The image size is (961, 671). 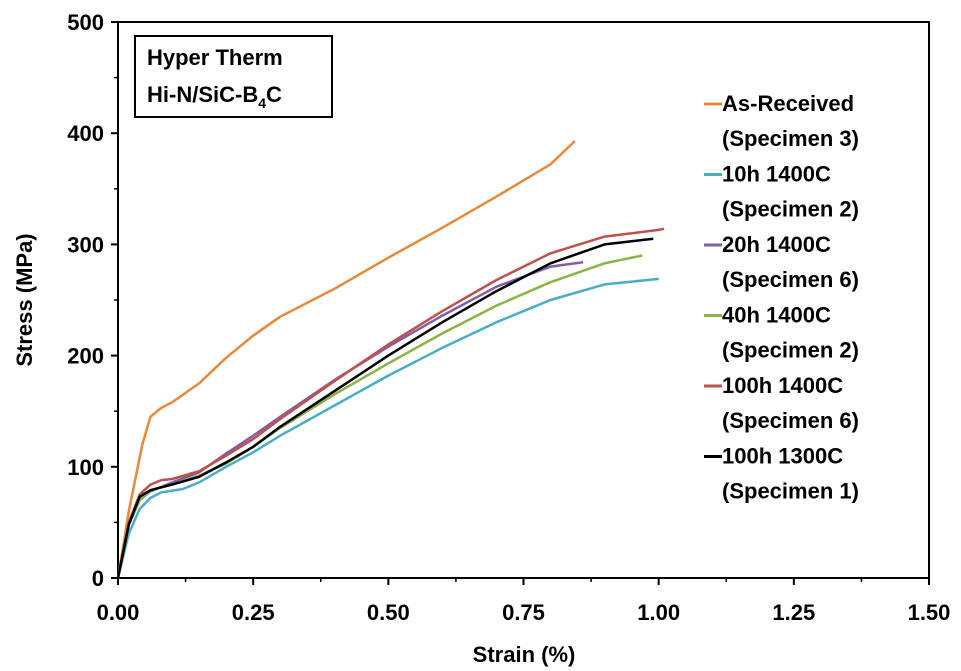 What do you see at coordinates (98, 578) in the screenshot?
I see `y-tick-label: 0` at bounding box center [98, 578].